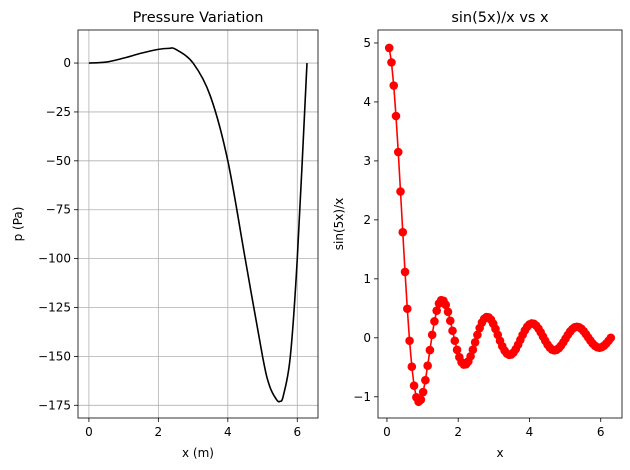 This screenshot has height=470, width=630. What do you see at coordinates (54, 308) in the screenshot?
I see `y-tick-label: −125` at bounding box center [54, 308].